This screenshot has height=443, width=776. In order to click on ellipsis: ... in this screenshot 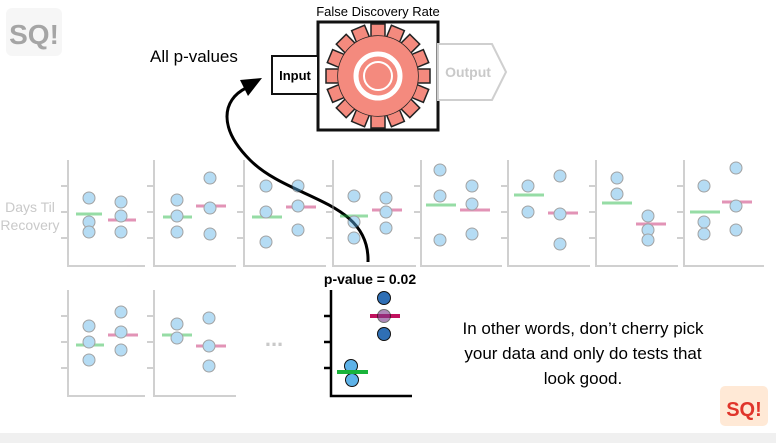, I will do `click(274, 338)`.